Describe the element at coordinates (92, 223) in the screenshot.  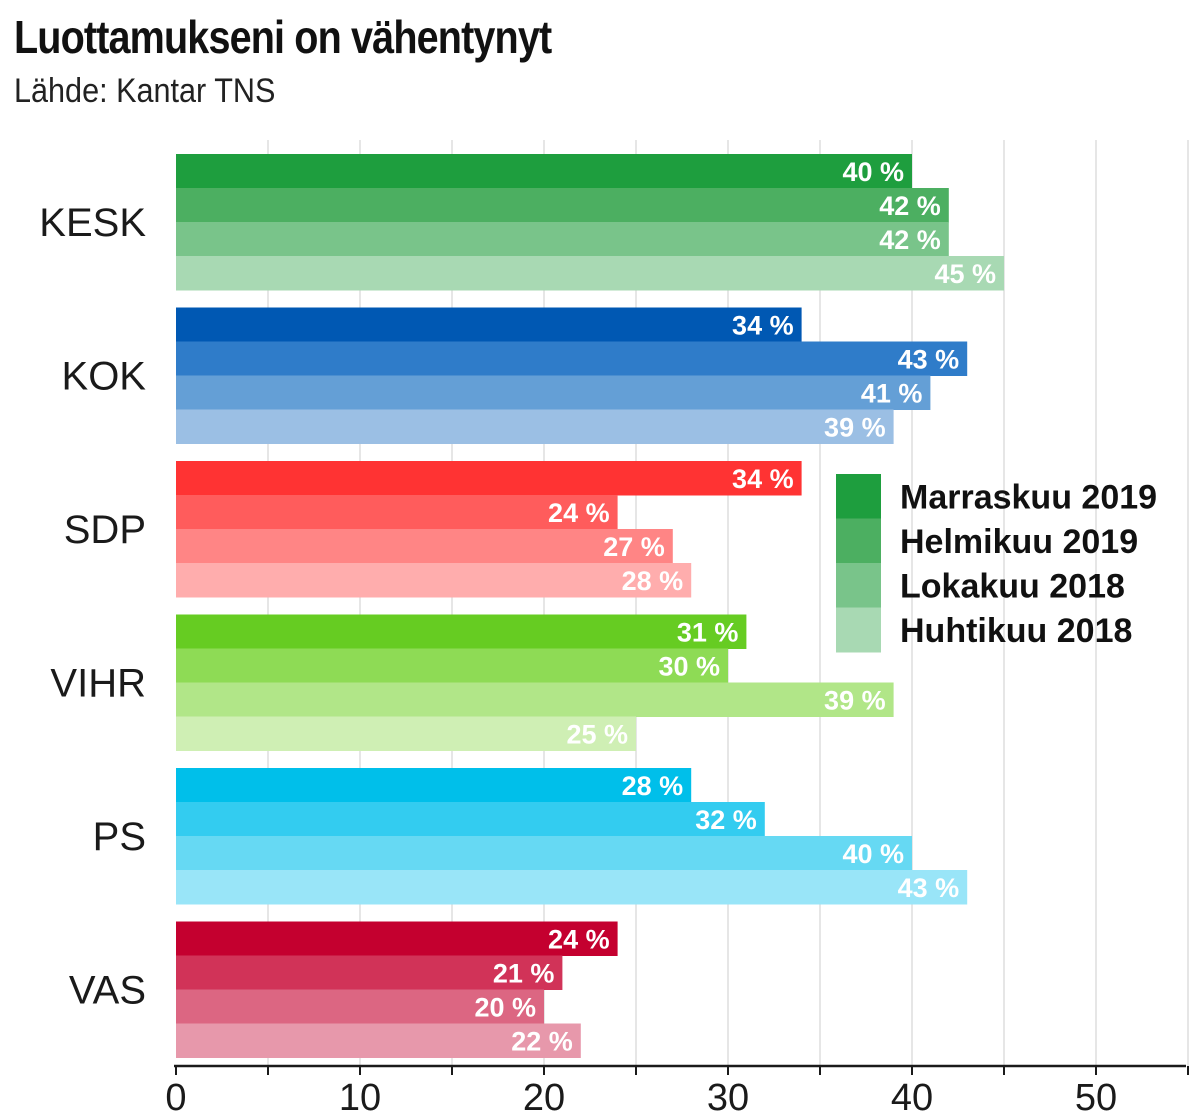
I see `category-label-kesk: KESK` at that location.